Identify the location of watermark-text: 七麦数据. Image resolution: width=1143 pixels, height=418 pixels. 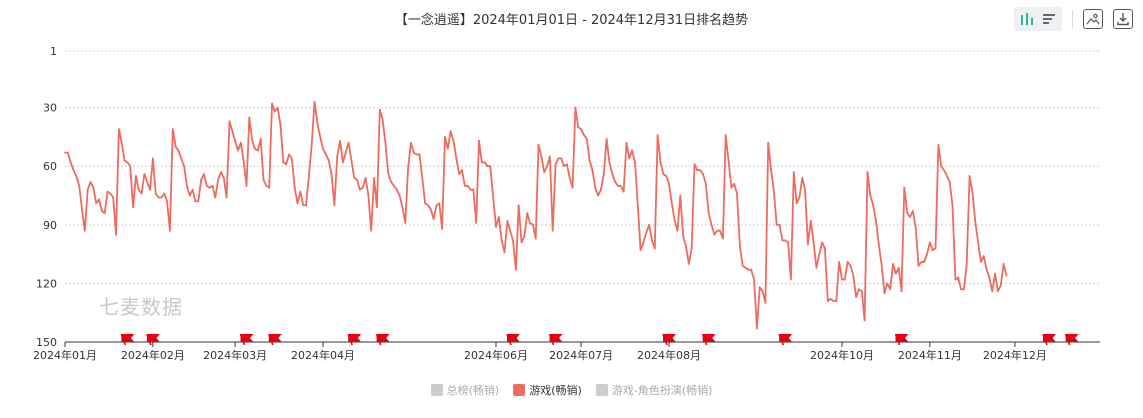
(141, 307).